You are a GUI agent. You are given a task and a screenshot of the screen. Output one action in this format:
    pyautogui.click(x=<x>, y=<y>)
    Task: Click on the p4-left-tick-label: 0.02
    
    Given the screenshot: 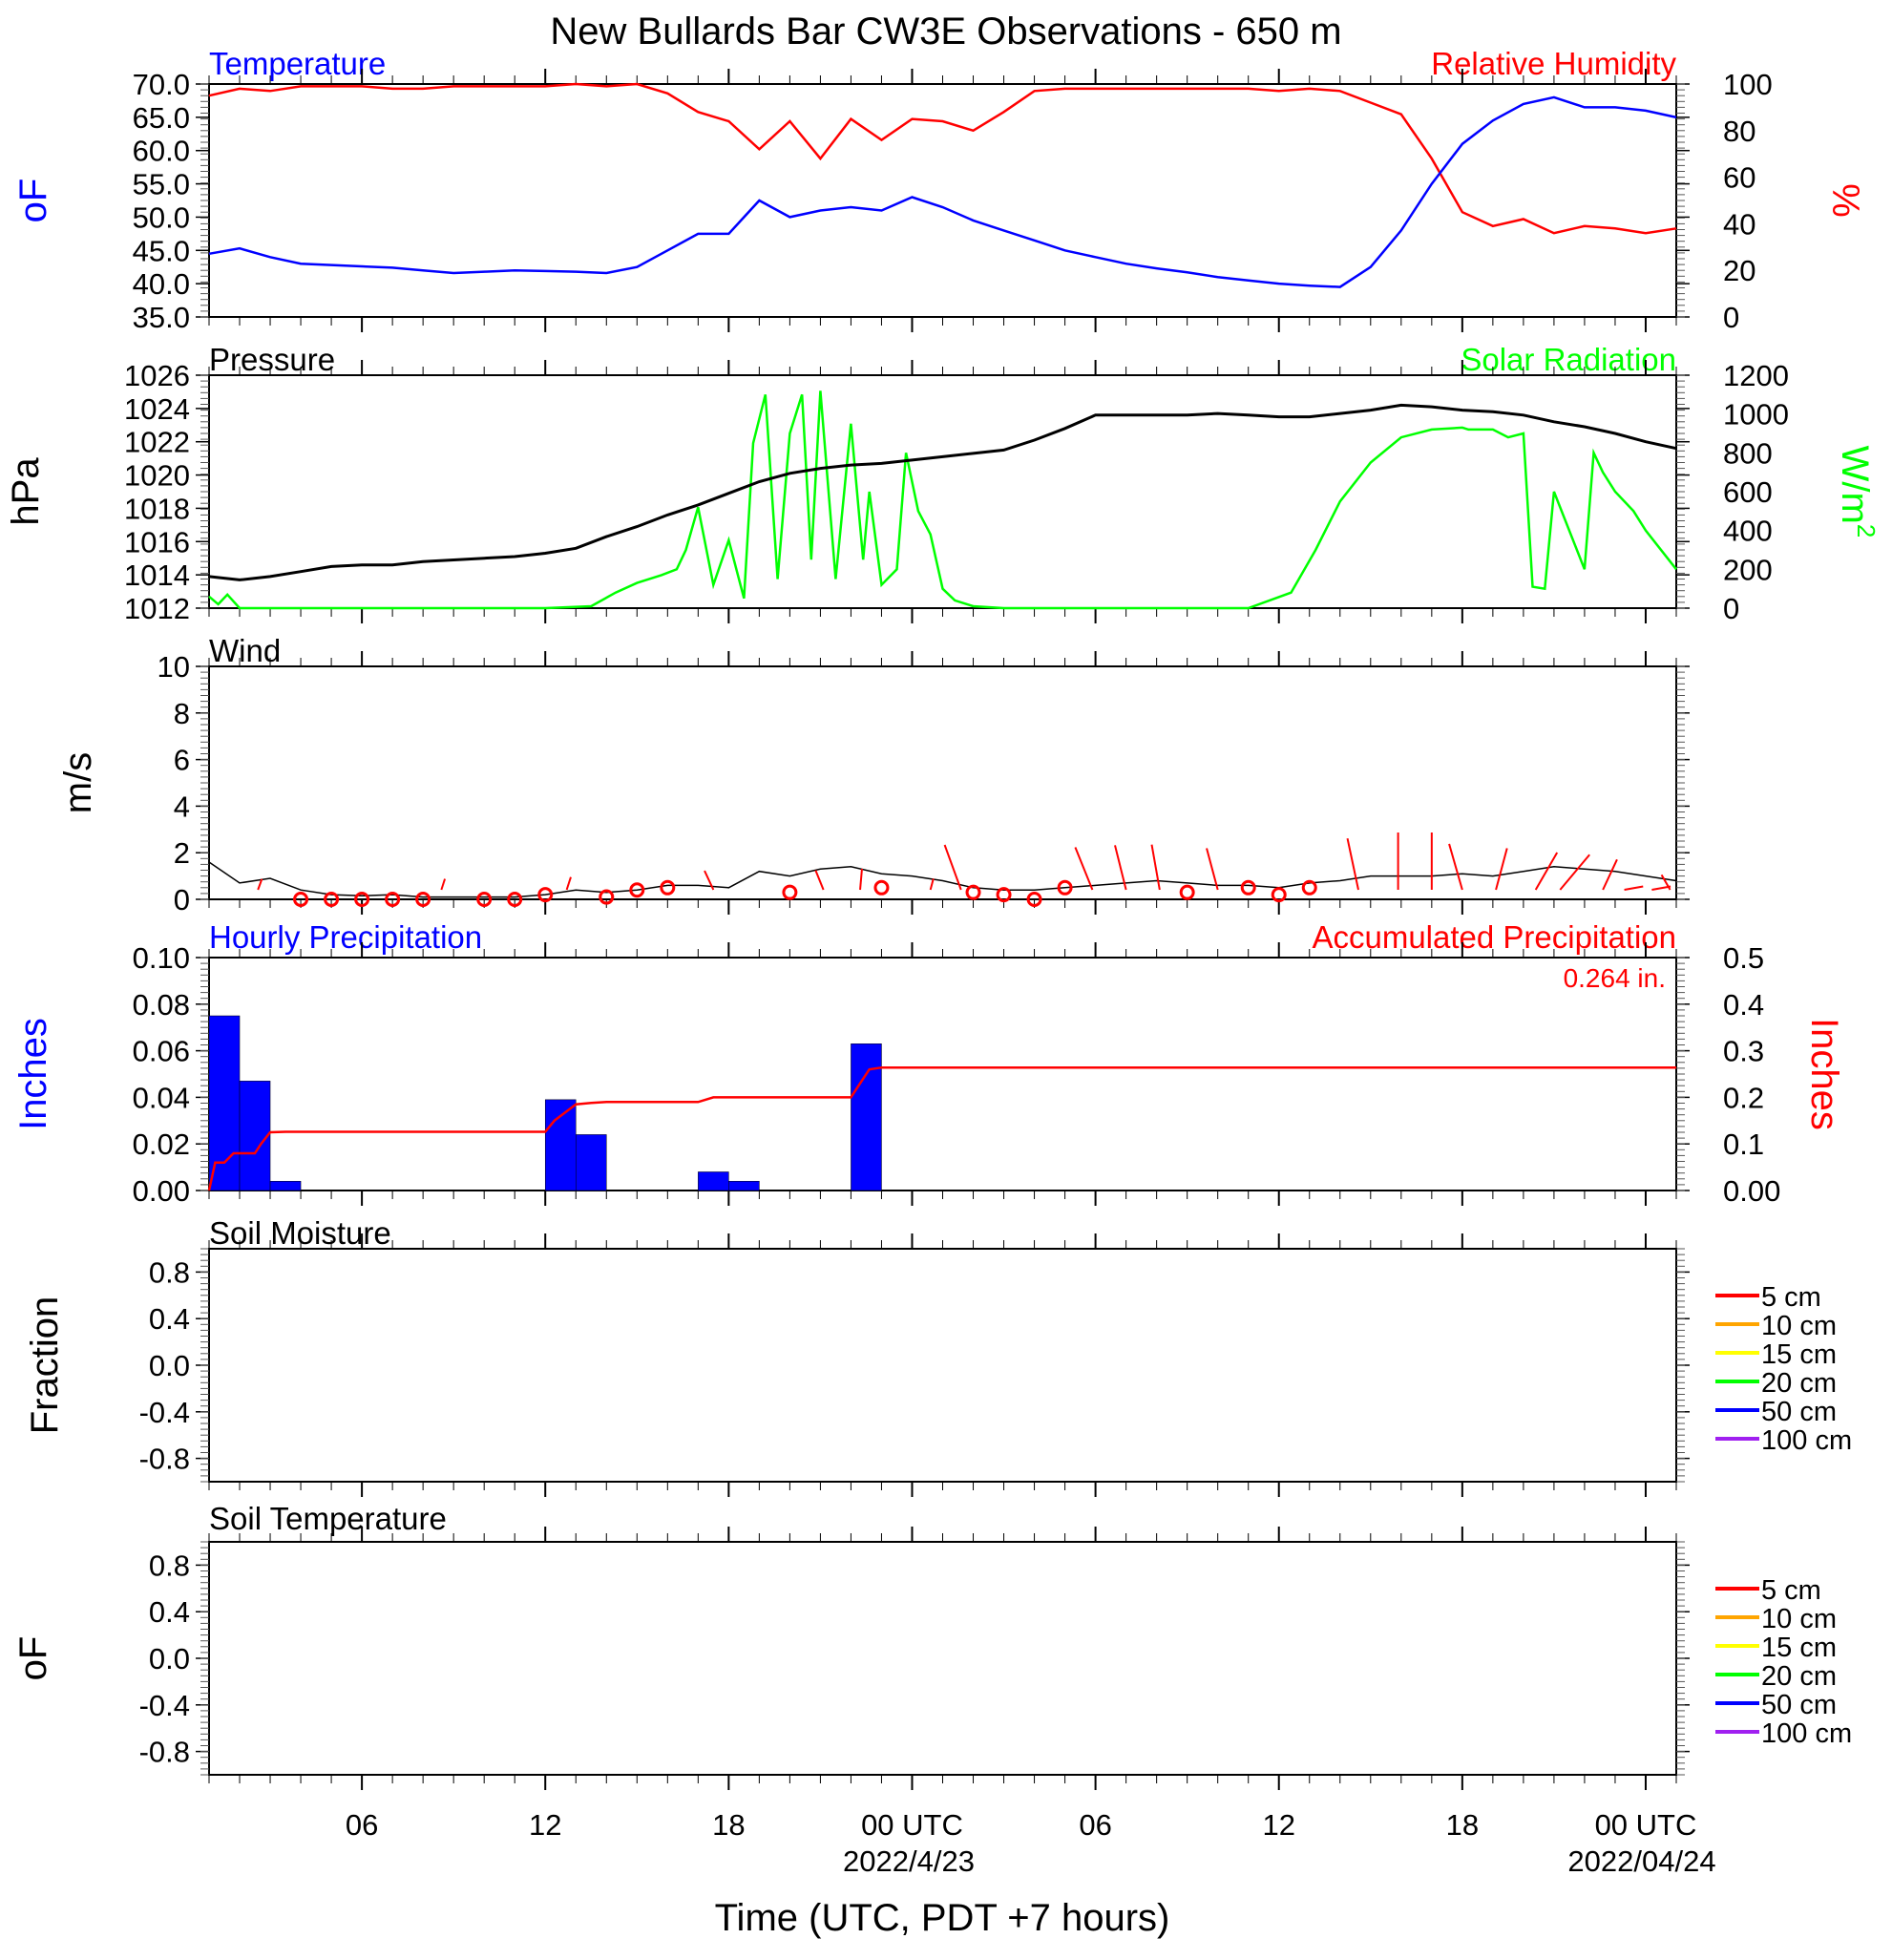 What is the action you would take?
    pyautogui.click(x=161, y=1144)
    